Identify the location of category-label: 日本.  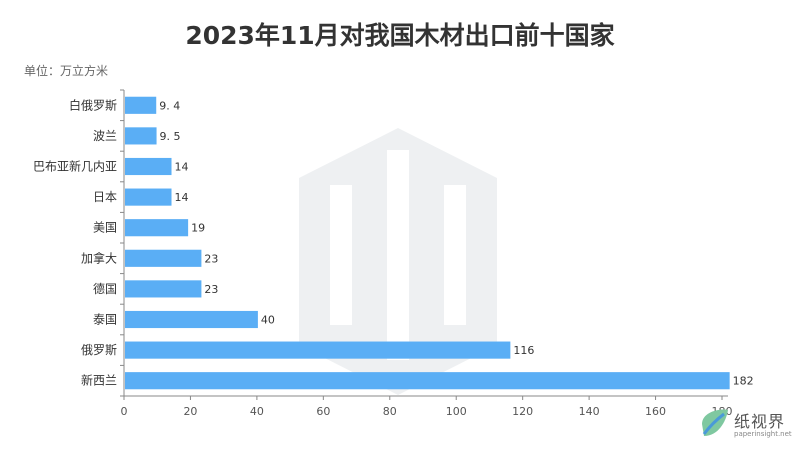
(105, 197).